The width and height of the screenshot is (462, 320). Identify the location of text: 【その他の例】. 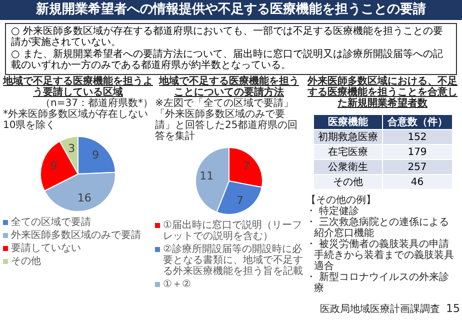
(341, 200).